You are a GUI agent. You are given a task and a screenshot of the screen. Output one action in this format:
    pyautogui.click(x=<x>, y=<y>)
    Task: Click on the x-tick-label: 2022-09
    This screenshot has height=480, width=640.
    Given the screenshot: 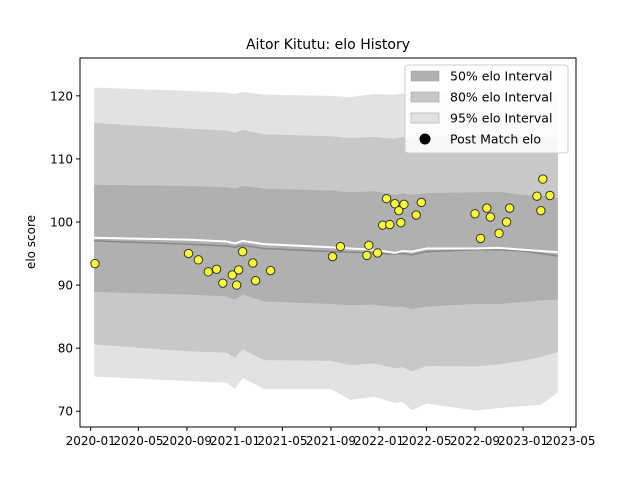 What is the action you would take?
    pyautogui.click(x=475, y=441)
    